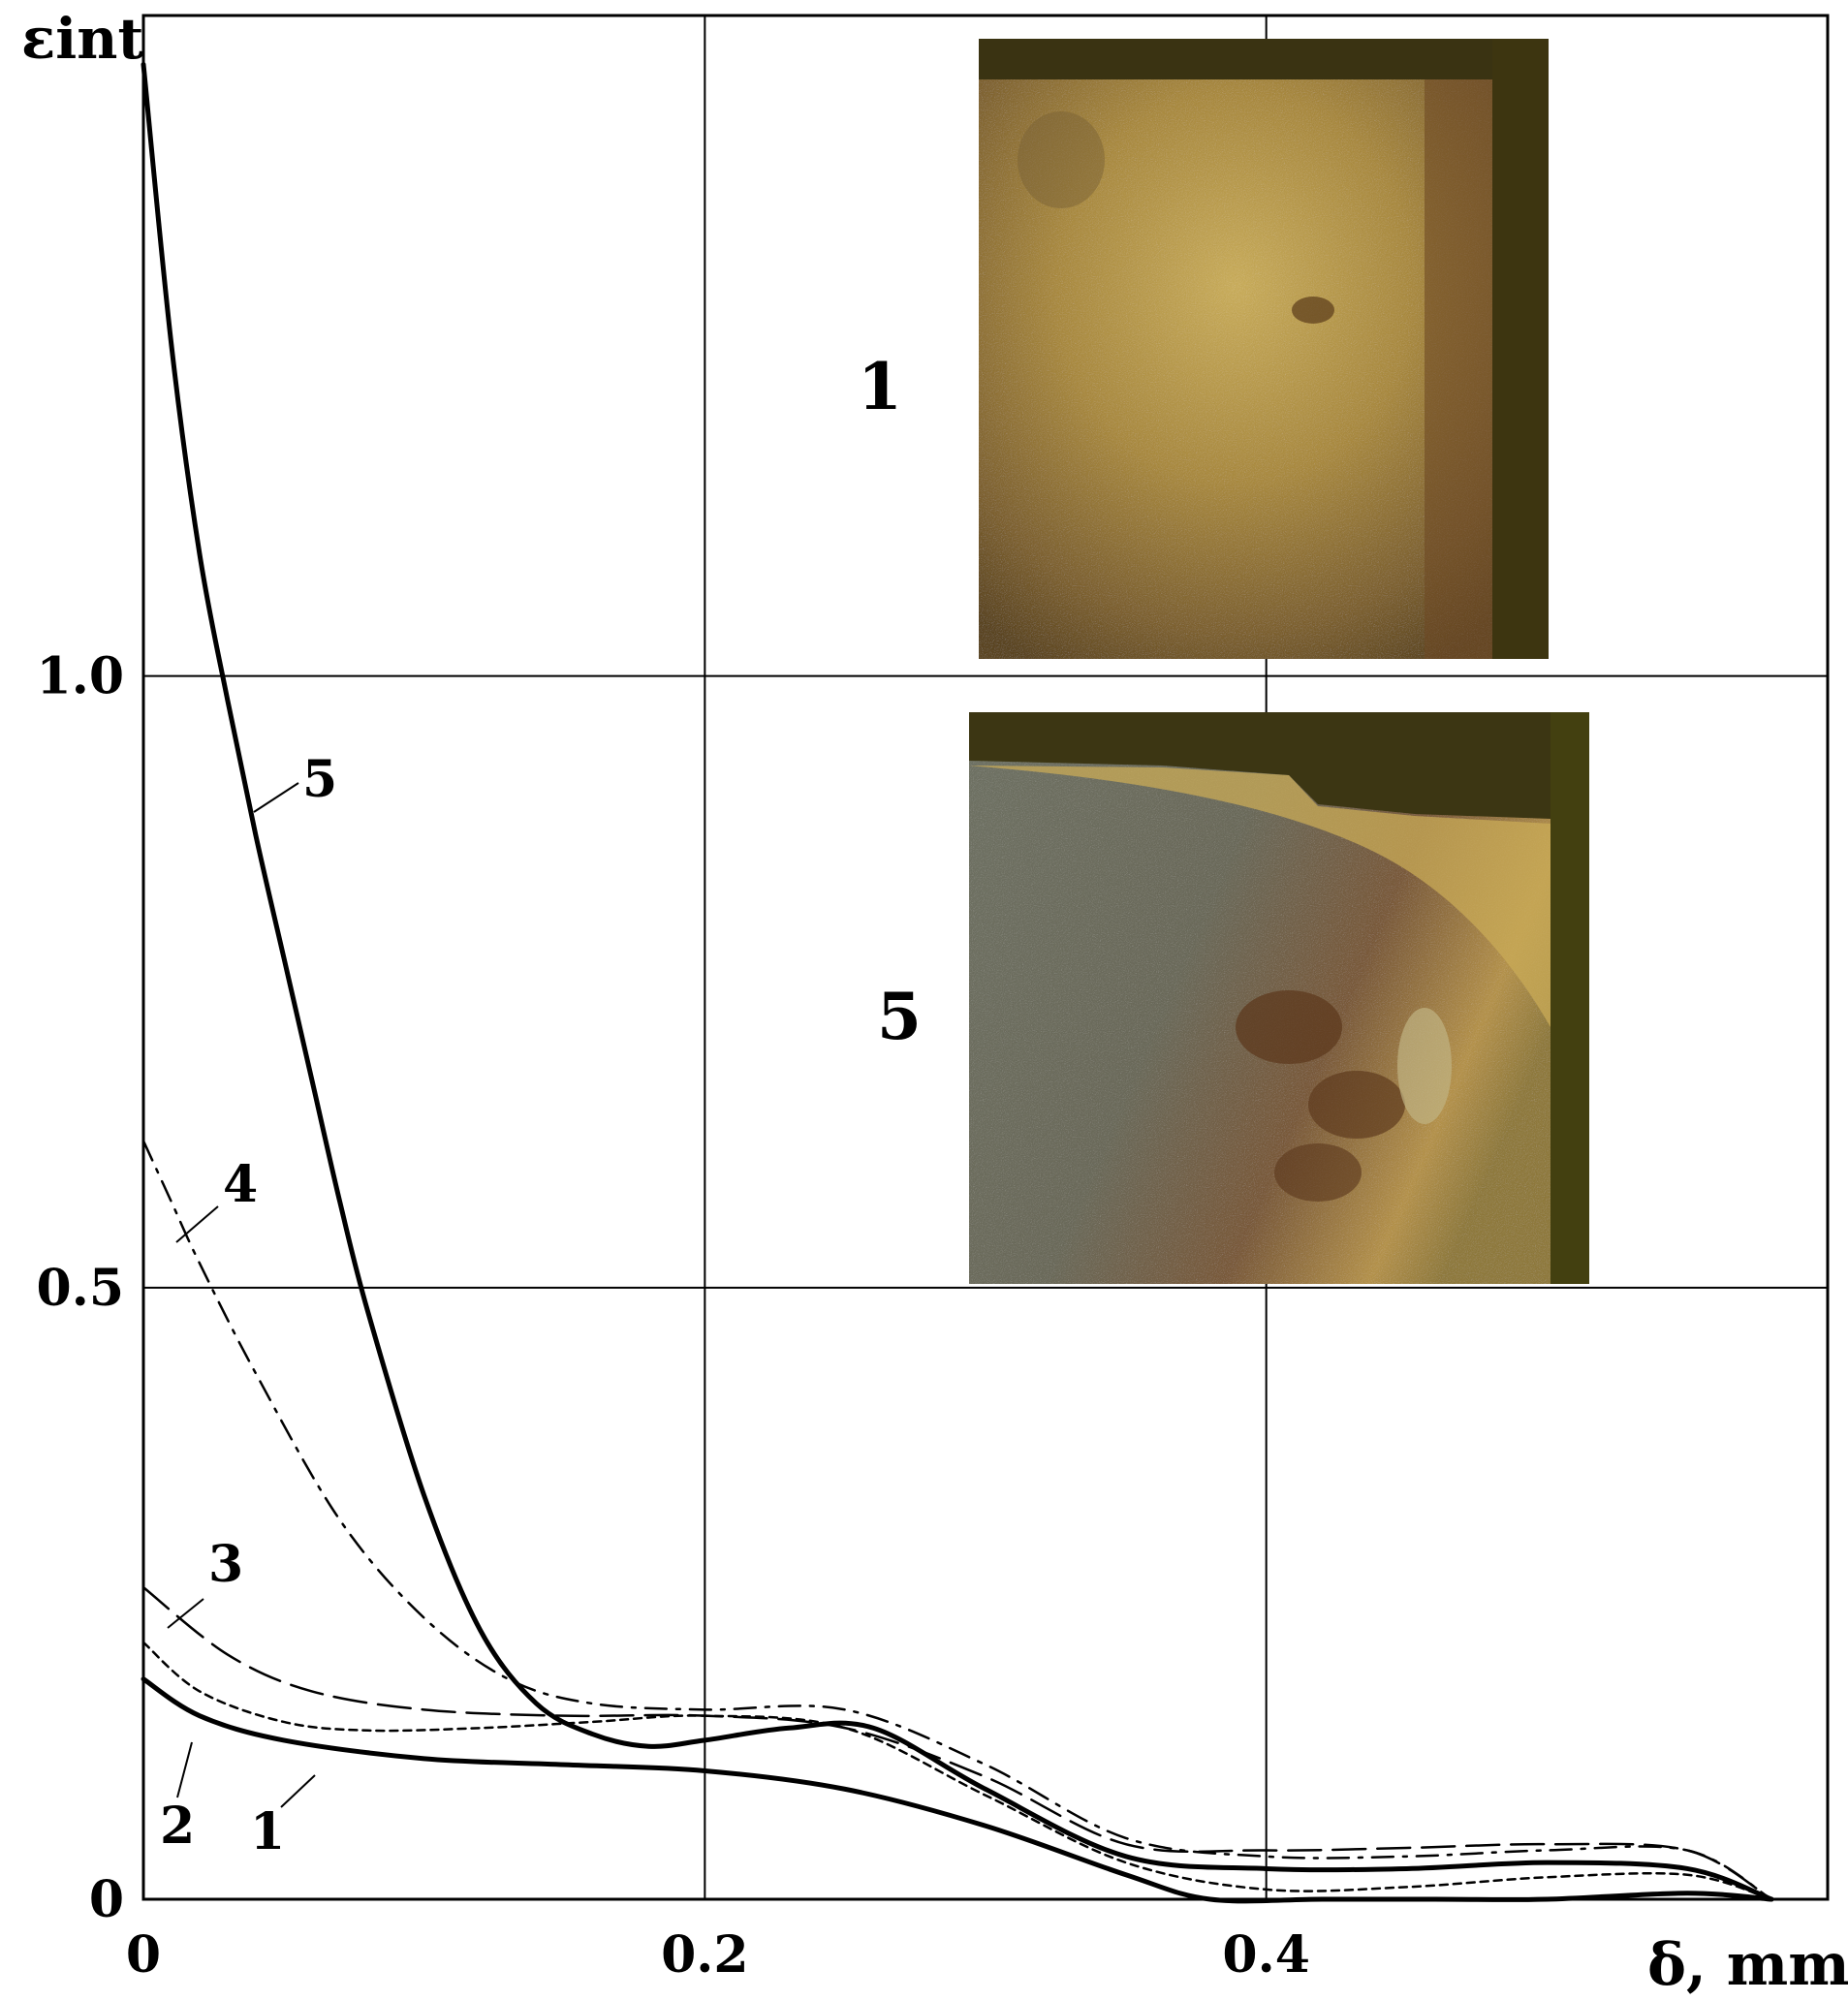 This screenshot has width=1848, height=2001. Describe the element at coordinates (267, 1831) in the screenshot. I see `curve-label-1-text: 1` at that location.